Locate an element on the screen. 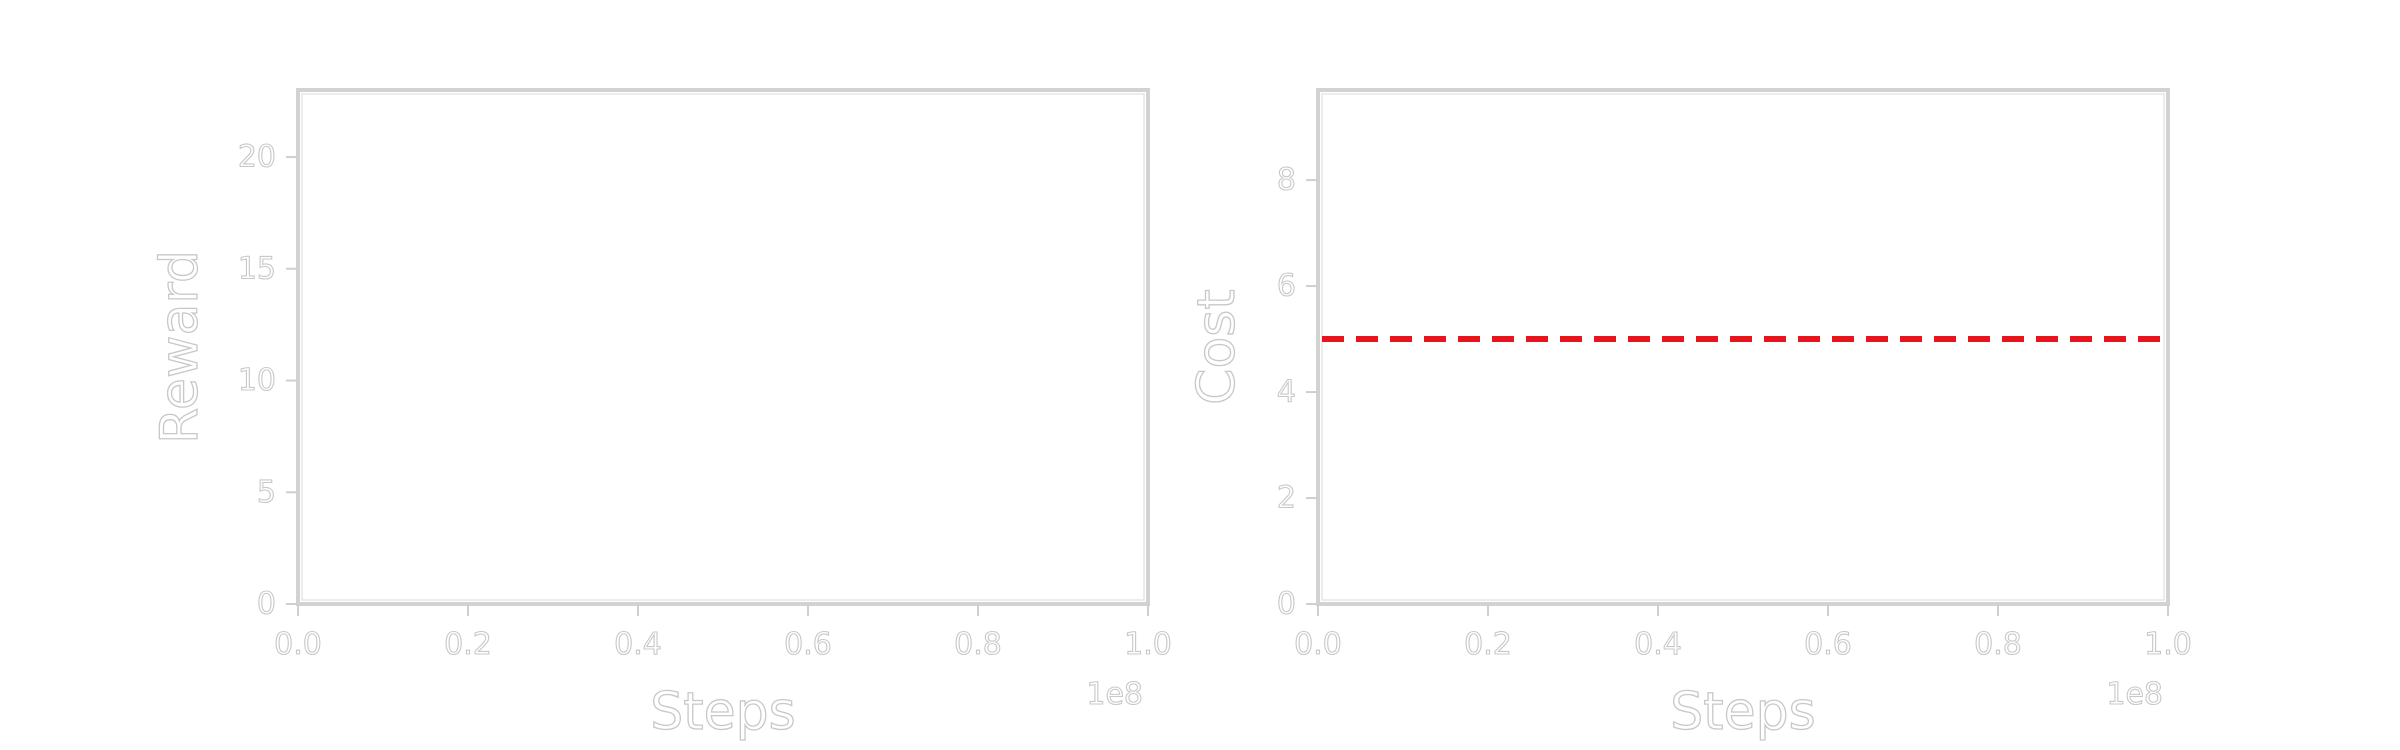 This screenshot has width=2400, height=750. y-tick-label: 5 is located at coordinates (266, 492).